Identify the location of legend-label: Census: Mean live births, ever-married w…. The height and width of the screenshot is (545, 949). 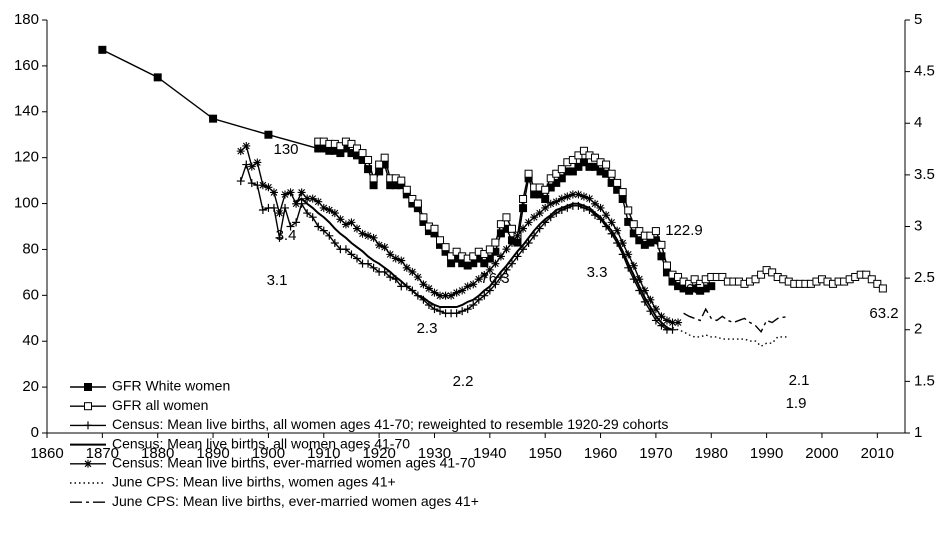
(294, 463).